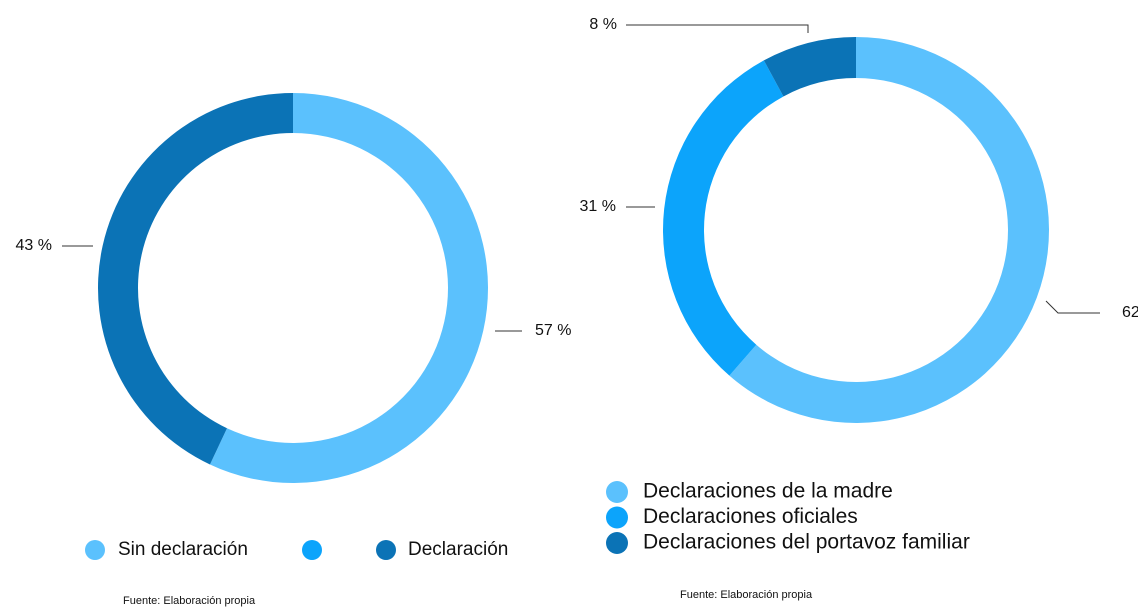 The image size is (1138, 608). Describe the element at coordinates (598, 206) in the screenshot. I see `value-label: 31 %` at that location.